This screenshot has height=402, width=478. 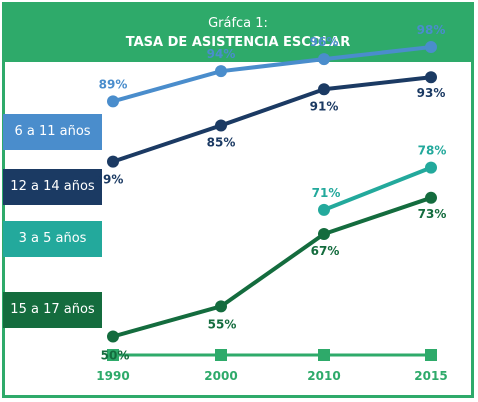 What do you see at coordinates (431, 93) in the screenshot?
I see `data-label: 93%` at bounding box center [431, 93].